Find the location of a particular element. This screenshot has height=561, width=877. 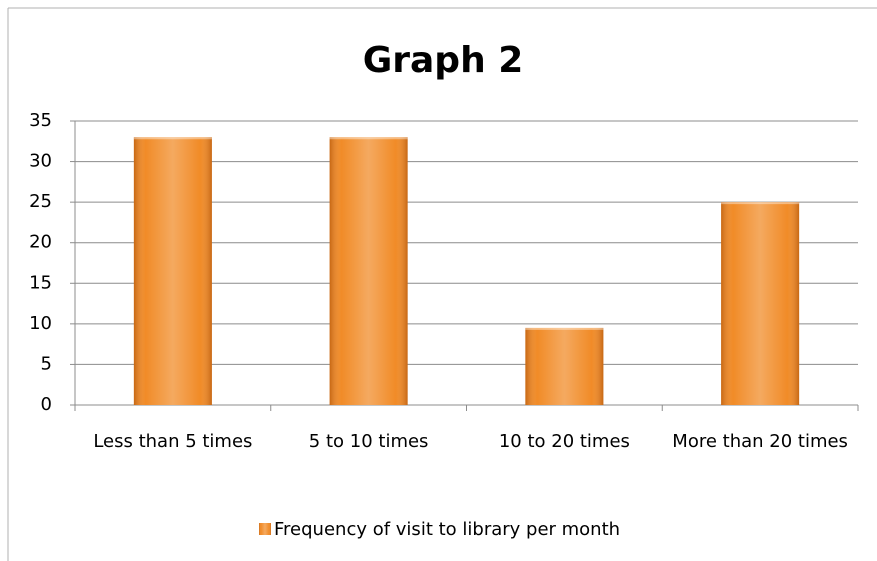

legend-swatch-shade is located at coordinates (265, 529).